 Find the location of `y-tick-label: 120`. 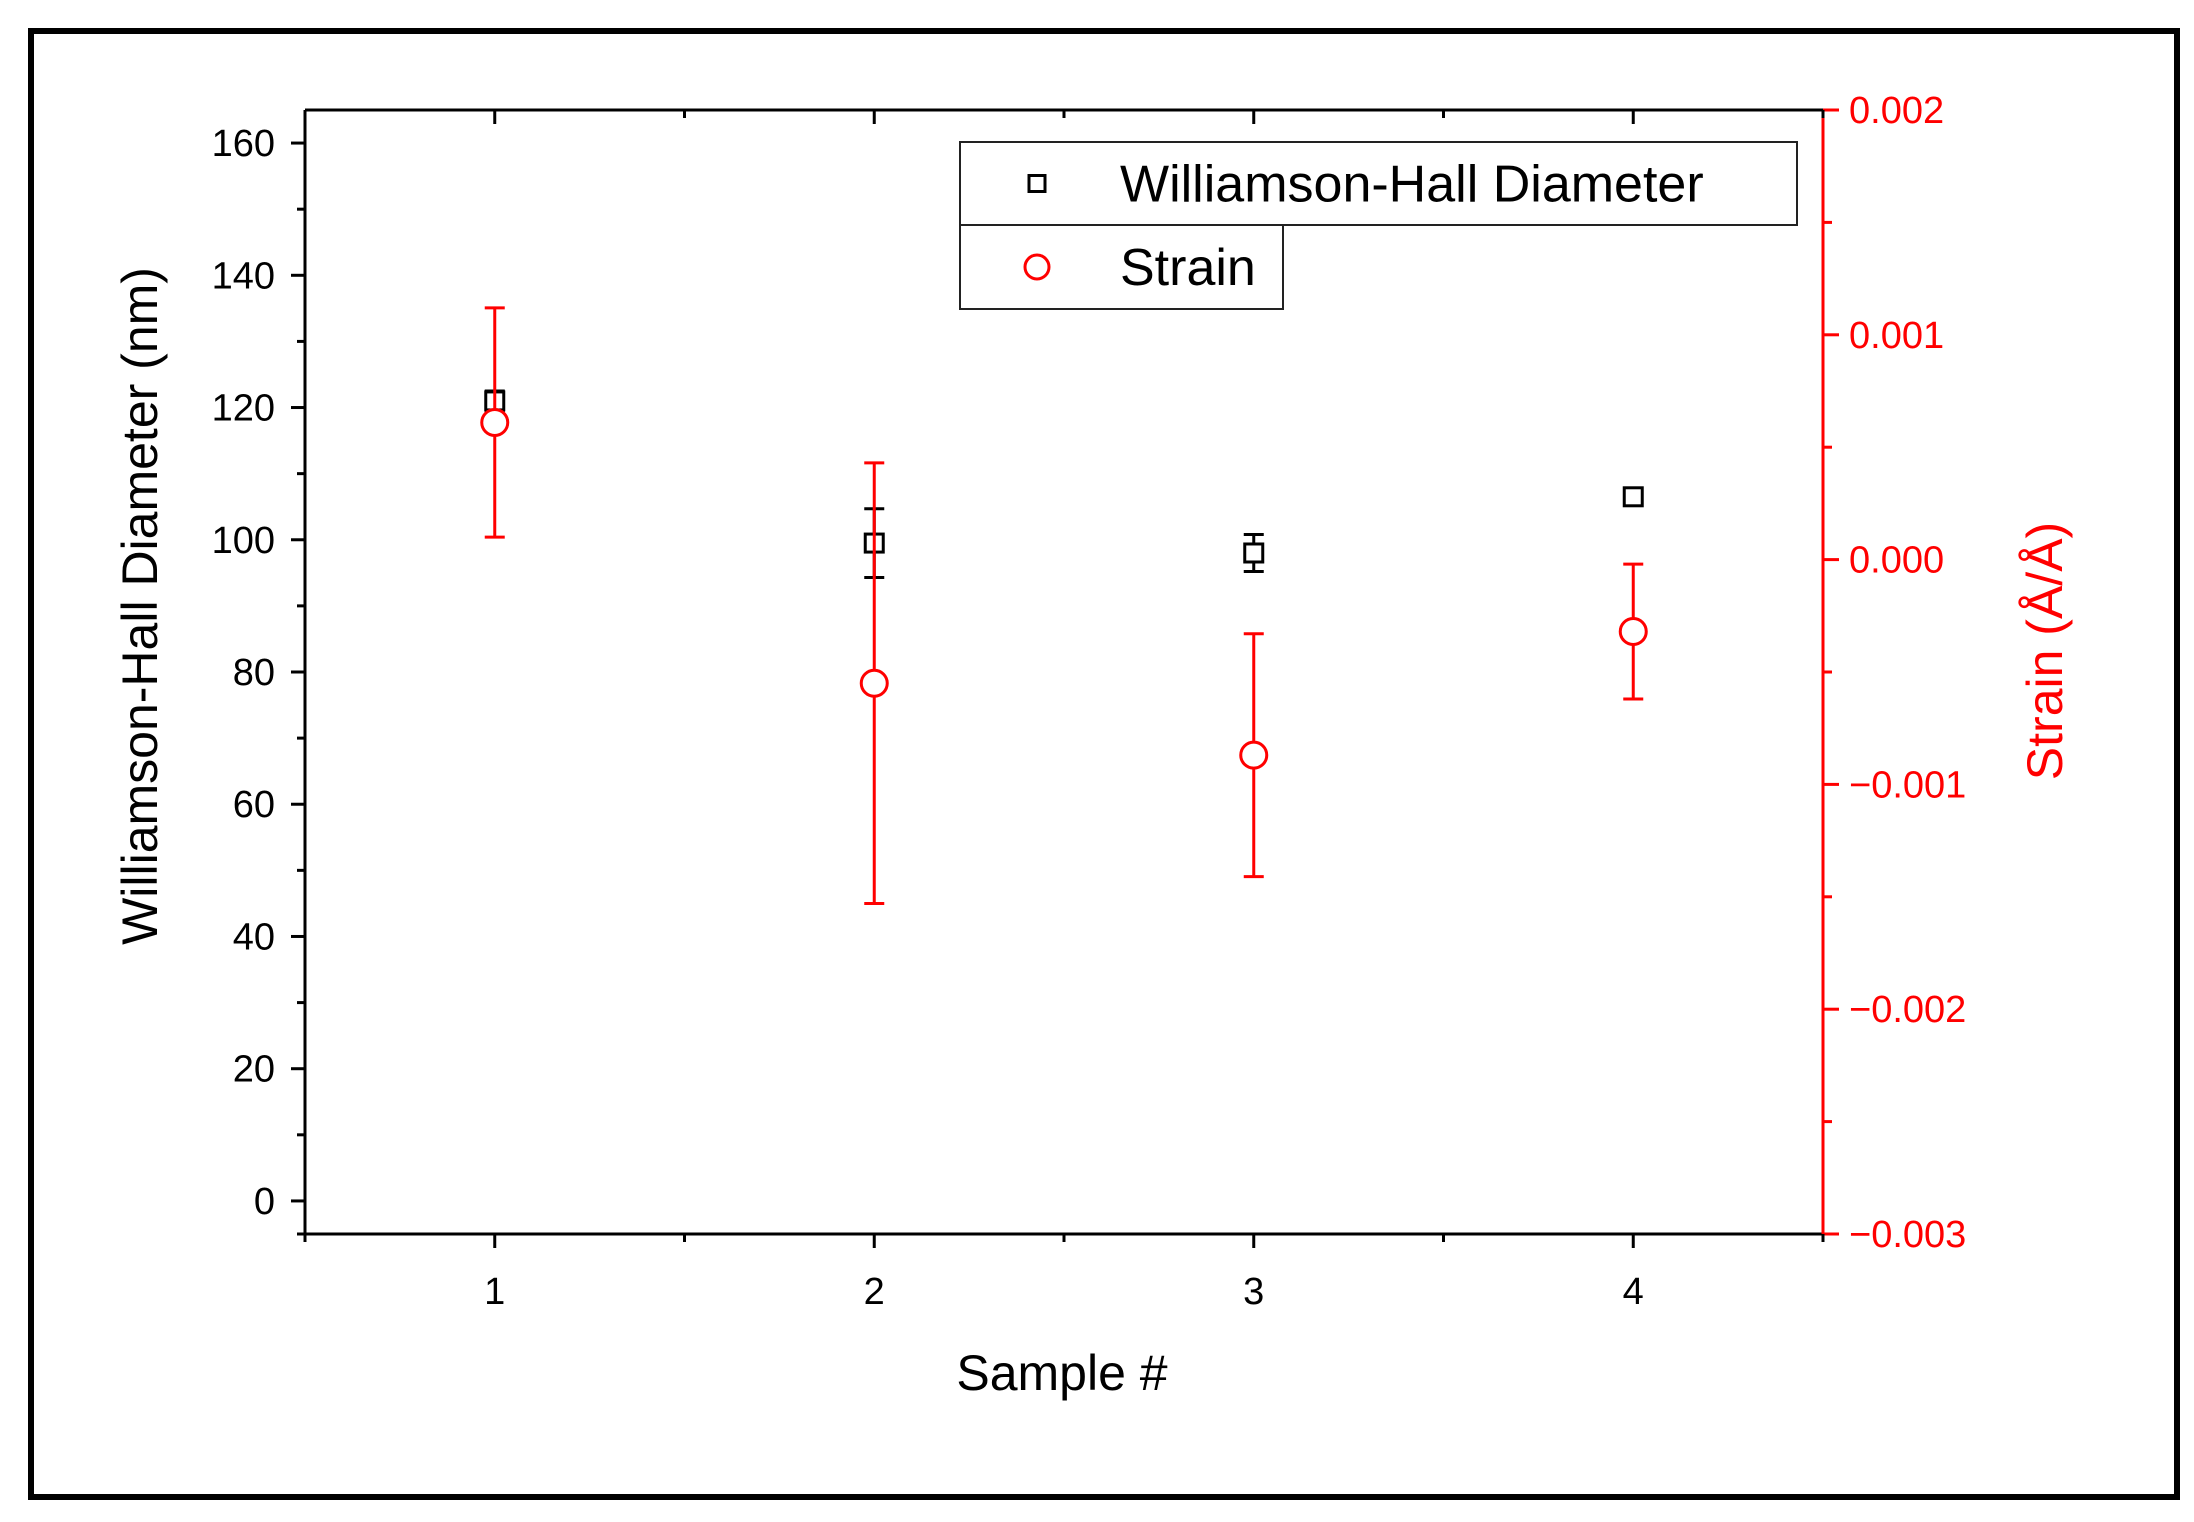

y-tick-label: 120 is located at coordinates (243, 409).